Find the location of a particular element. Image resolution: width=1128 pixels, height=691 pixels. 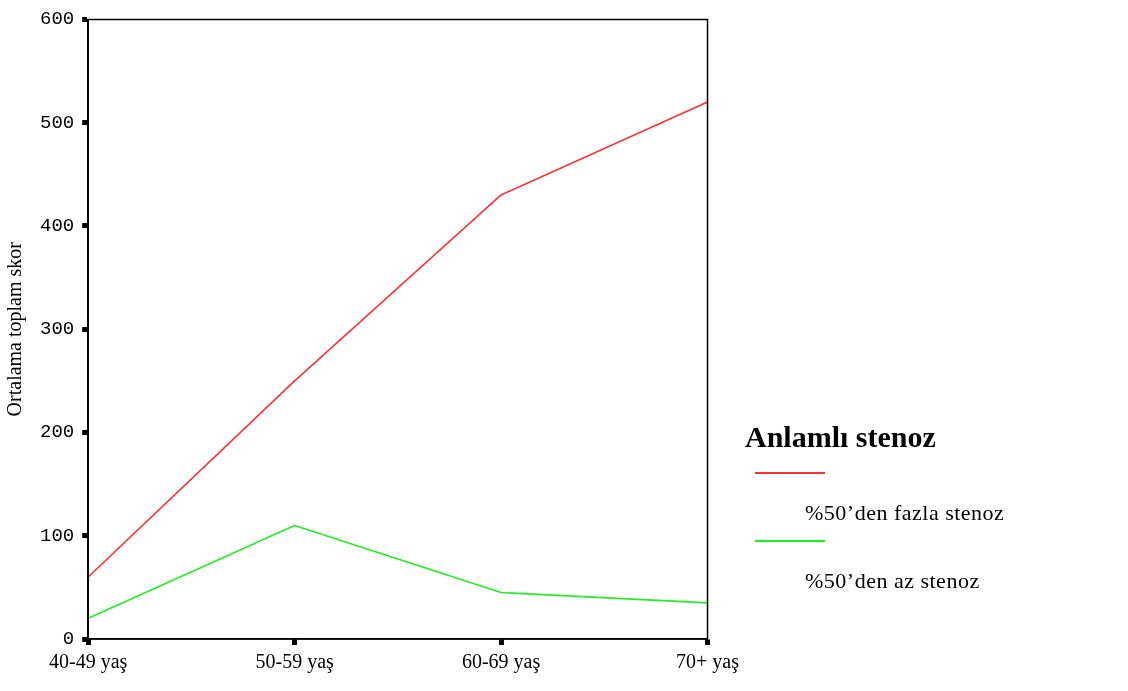

y-tick-label: 0 is located at coordinates (68, 639).